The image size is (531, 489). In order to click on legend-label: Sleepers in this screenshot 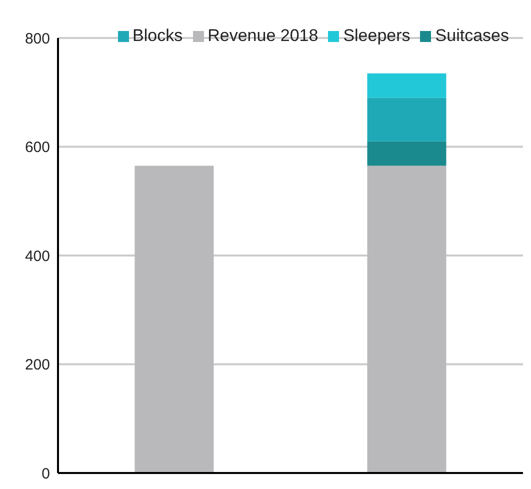, I will do `click(376, 35)`.